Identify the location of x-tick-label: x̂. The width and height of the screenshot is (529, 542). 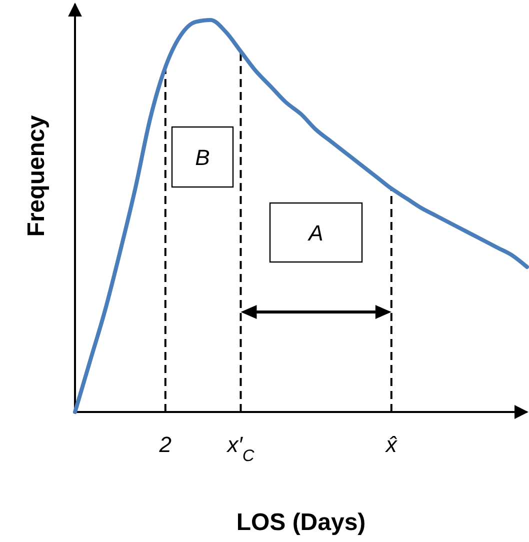
(391, 444).